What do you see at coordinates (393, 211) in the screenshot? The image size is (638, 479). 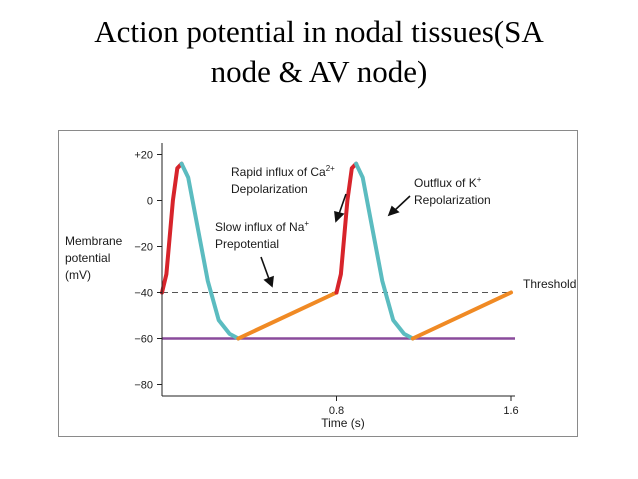 I see `arrow-k-outflux-head` at bounding box center [393, 211].